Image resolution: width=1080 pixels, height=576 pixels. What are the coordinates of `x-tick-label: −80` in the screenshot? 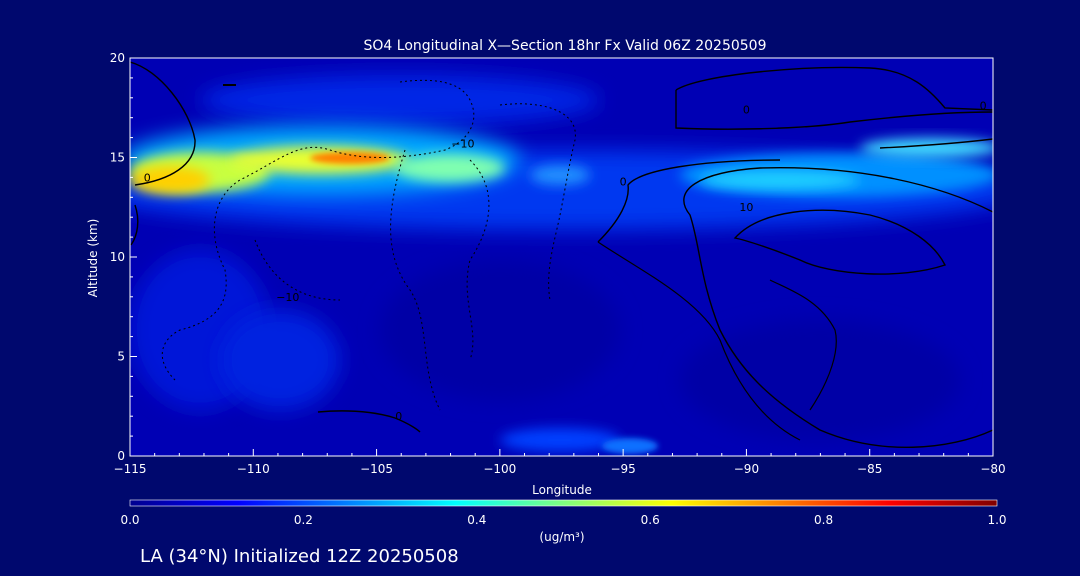 It's located at (992, 469).